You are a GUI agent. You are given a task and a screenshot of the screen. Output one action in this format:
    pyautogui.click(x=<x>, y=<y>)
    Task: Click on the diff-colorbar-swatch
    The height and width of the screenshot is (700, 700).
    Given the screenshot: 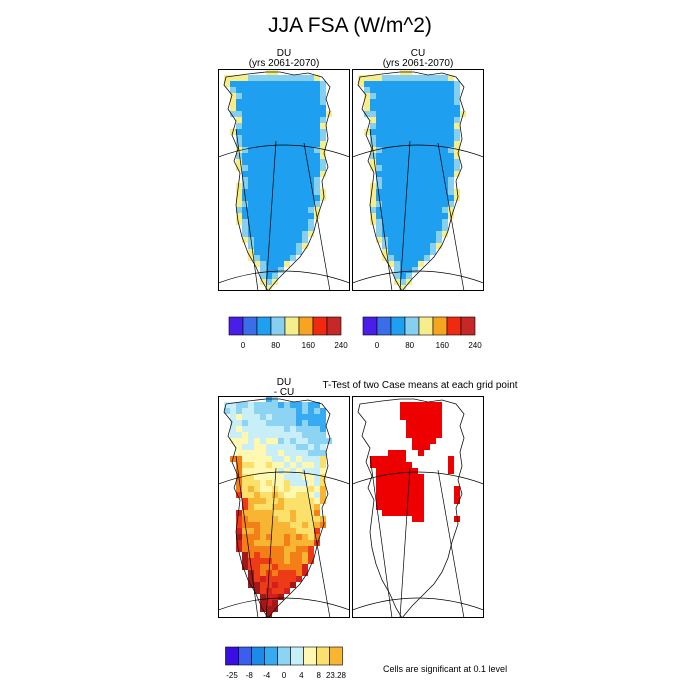 What is the action you would take?
    pyautogui.click(x=310, y=656)
    